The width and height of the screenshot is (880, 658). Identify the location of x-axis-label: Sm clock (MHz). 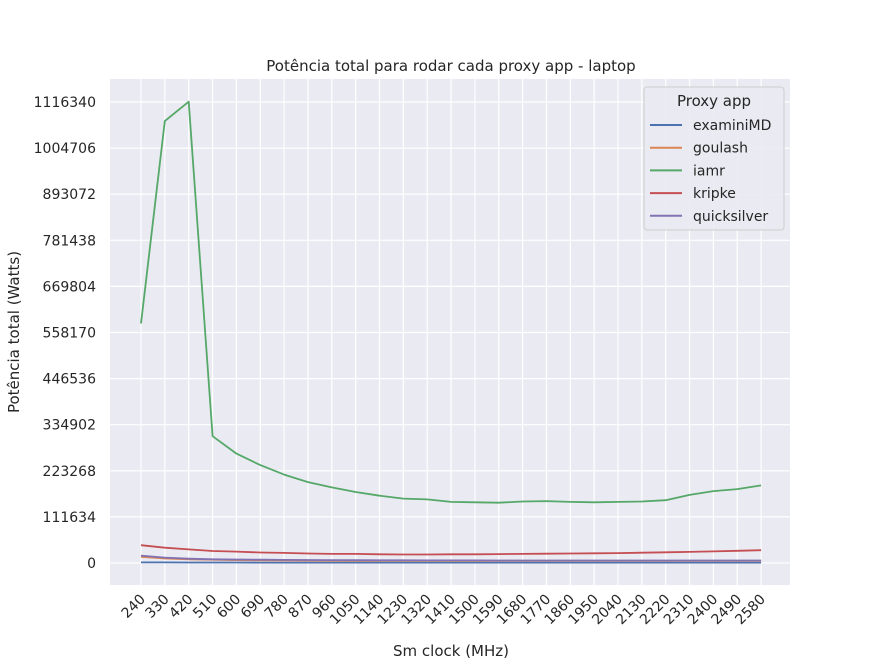
(451, 650).